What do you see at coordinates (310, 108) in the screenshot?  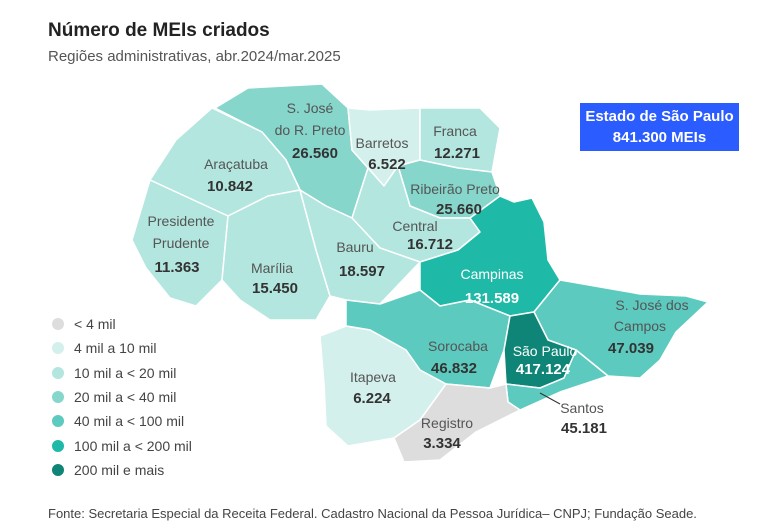 I see `label-sjrp-name1: S. José` at bounding box center [310, 108].